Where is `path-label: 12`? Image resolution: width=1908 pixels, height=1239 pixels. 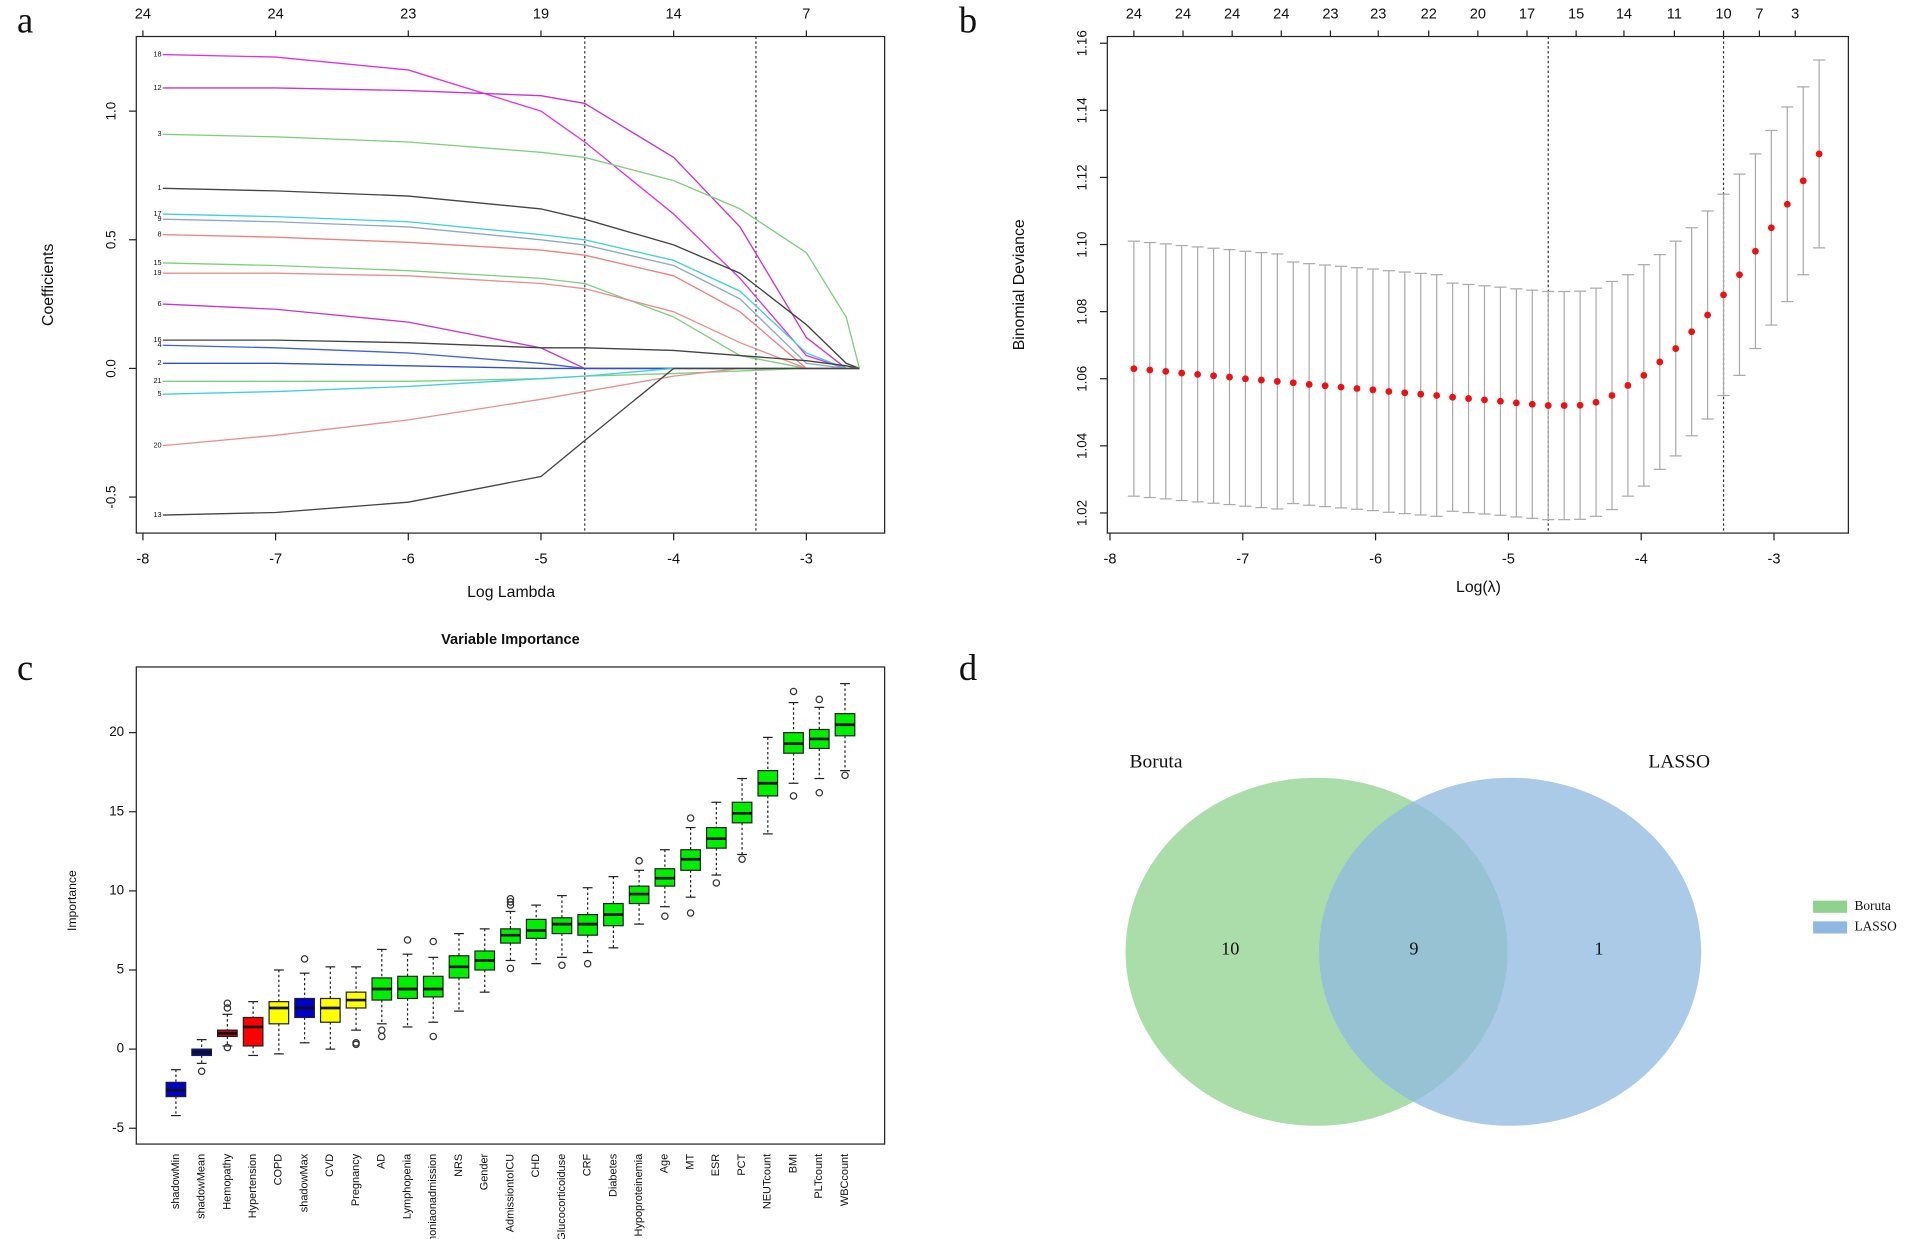 path-label: 12 is located at coordinates (157, 87).